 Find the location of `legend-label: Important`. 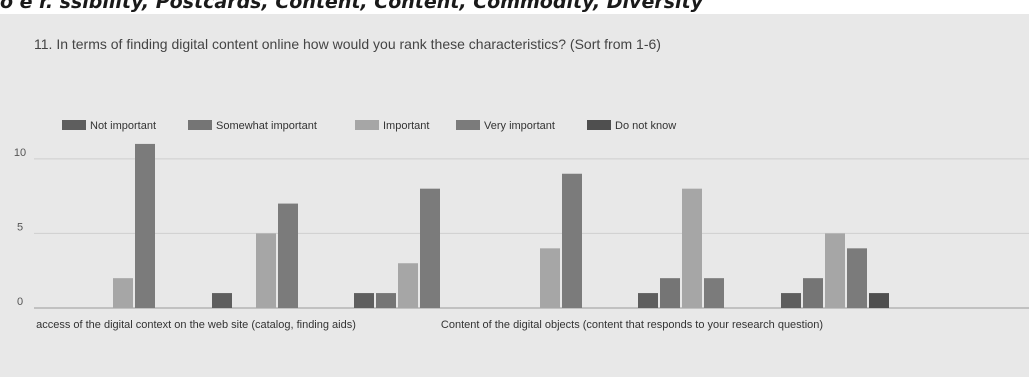

legend-label: Important is located at coordinates (406, 126).